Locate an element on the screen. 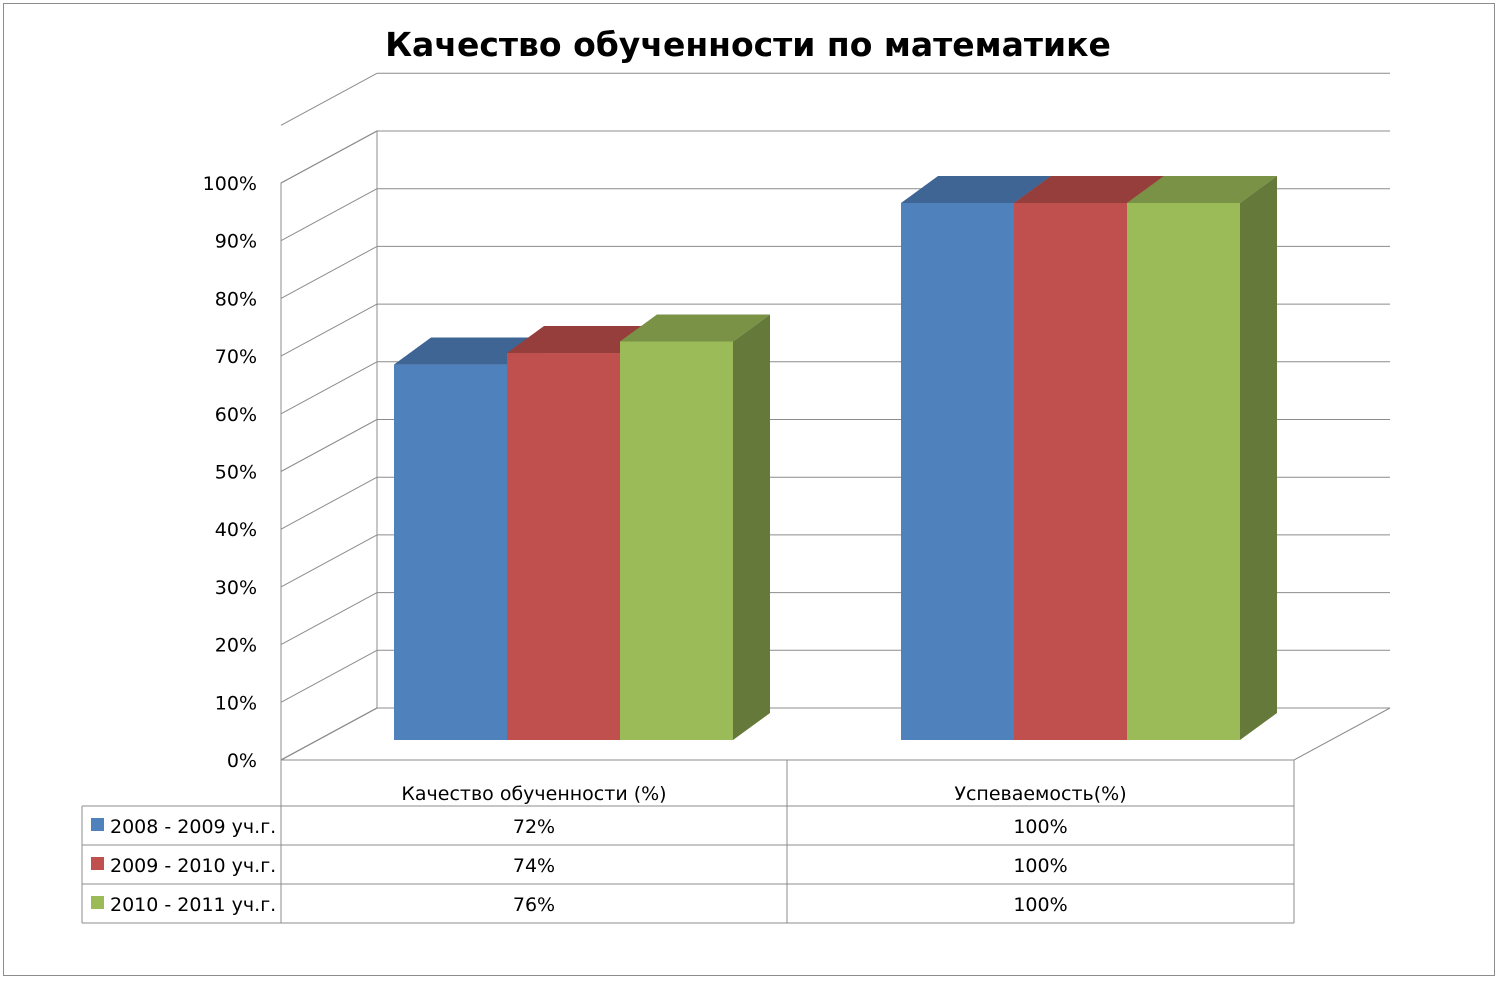 Image resolution: width=1500 pixels, height=981 pixels. y-tick-label: 40% is located at coordinates (236, 530).